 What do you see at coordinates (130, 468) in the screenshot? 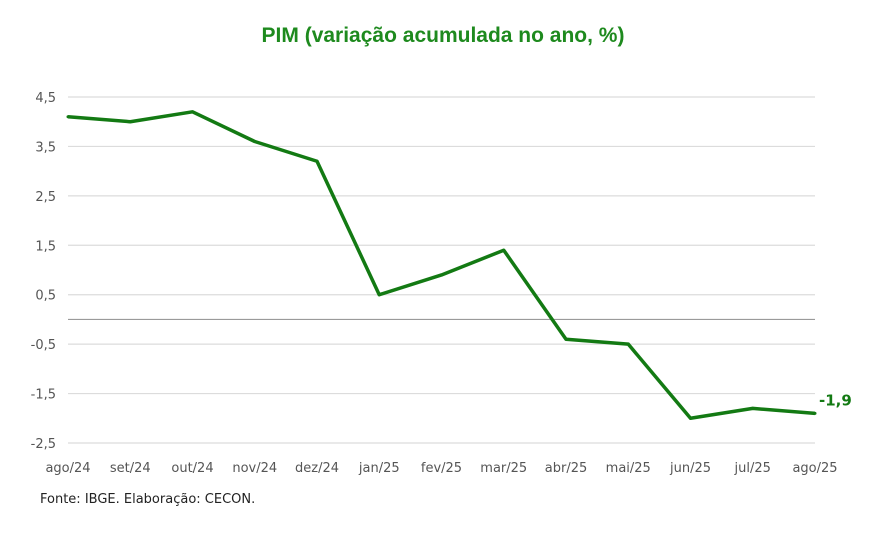
I see `x-tick-label: set/24` at bounding box center [130, 468].